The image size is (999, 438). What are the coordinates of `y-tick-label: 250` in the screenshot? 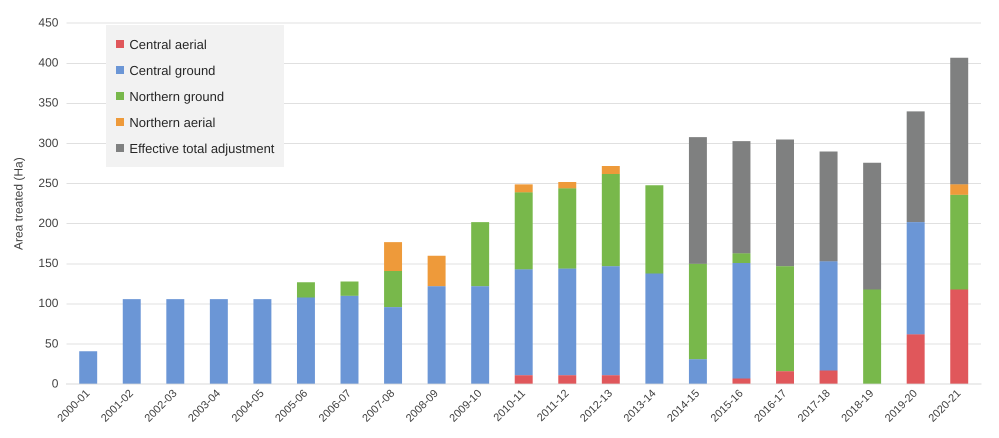 It's located at (48, 183).